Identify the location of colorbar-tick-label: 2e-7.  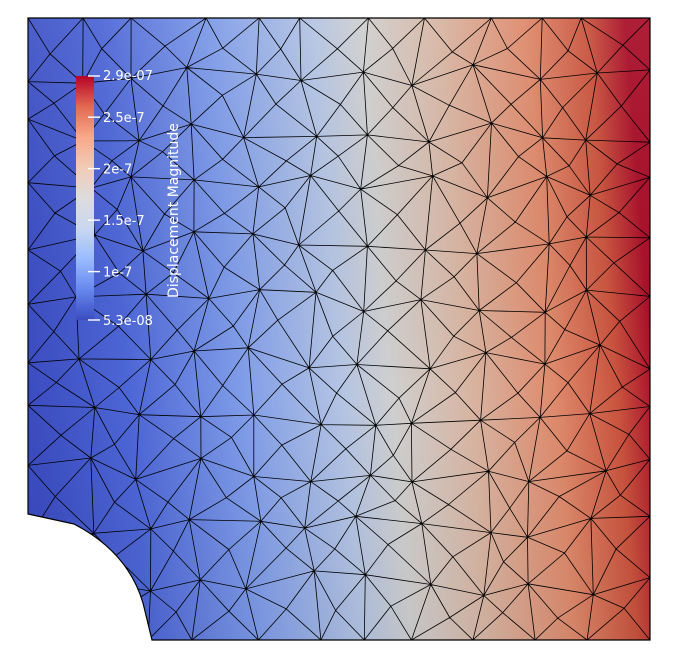
(117, 170).